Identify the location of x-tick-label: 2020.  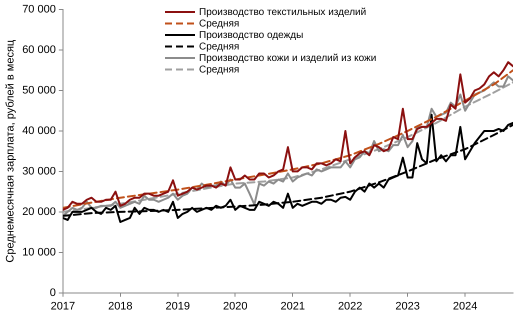
(235, 306).